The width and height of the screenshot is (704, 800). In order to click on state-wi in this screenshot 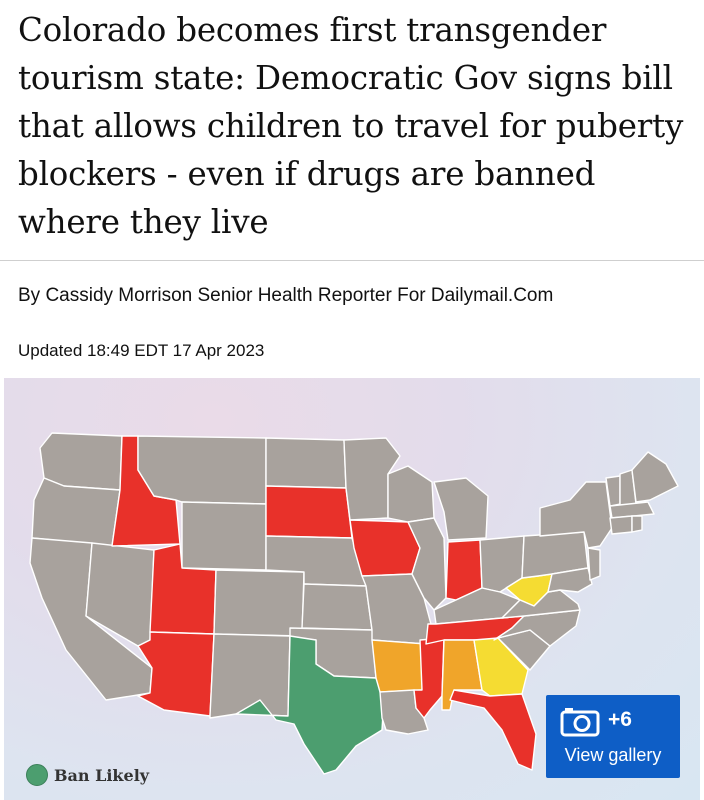, I will do `click(411, 494)`.